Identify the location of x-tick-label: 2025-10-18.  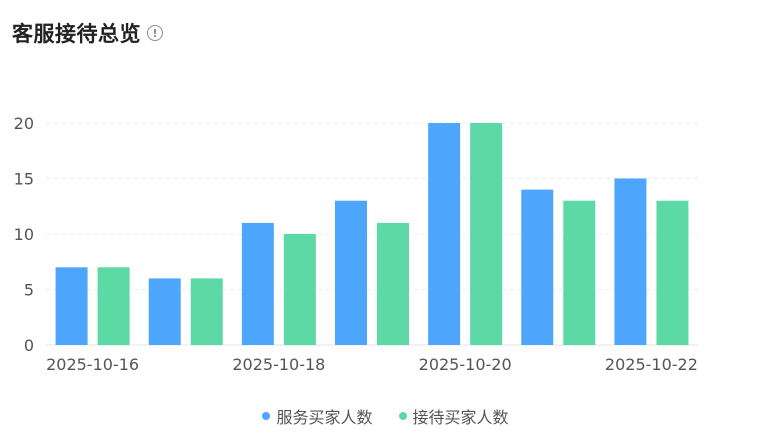
(278, 364).